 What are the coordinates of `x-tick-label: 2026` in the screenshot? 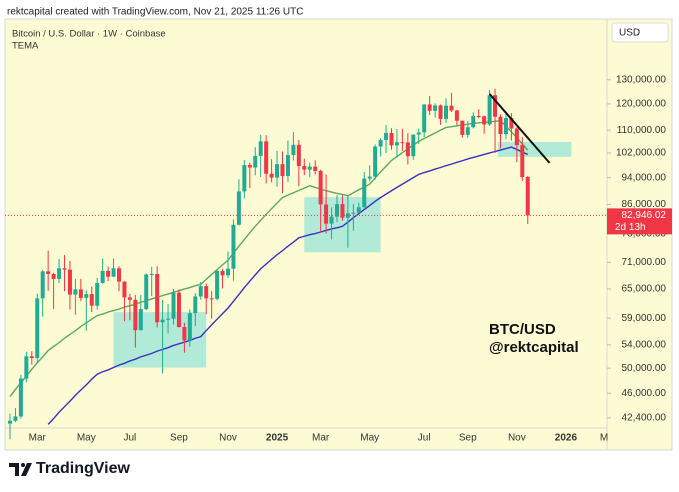 It's located at (566, 438).